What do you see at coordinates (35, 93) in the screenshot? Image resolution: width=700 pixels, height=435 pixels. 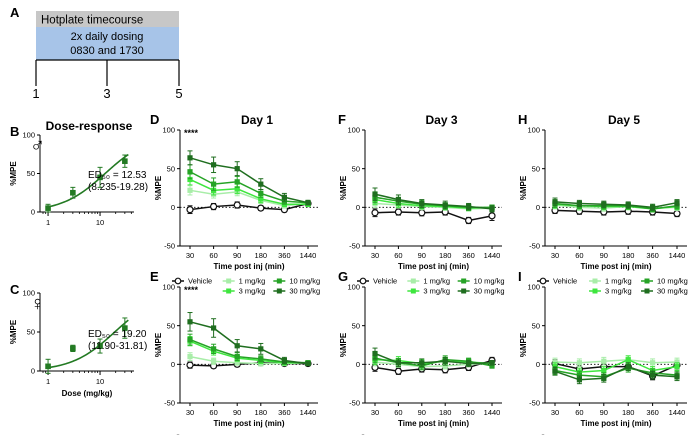 I see `timeline-day-label: 1` at bounding box center [35, 93].